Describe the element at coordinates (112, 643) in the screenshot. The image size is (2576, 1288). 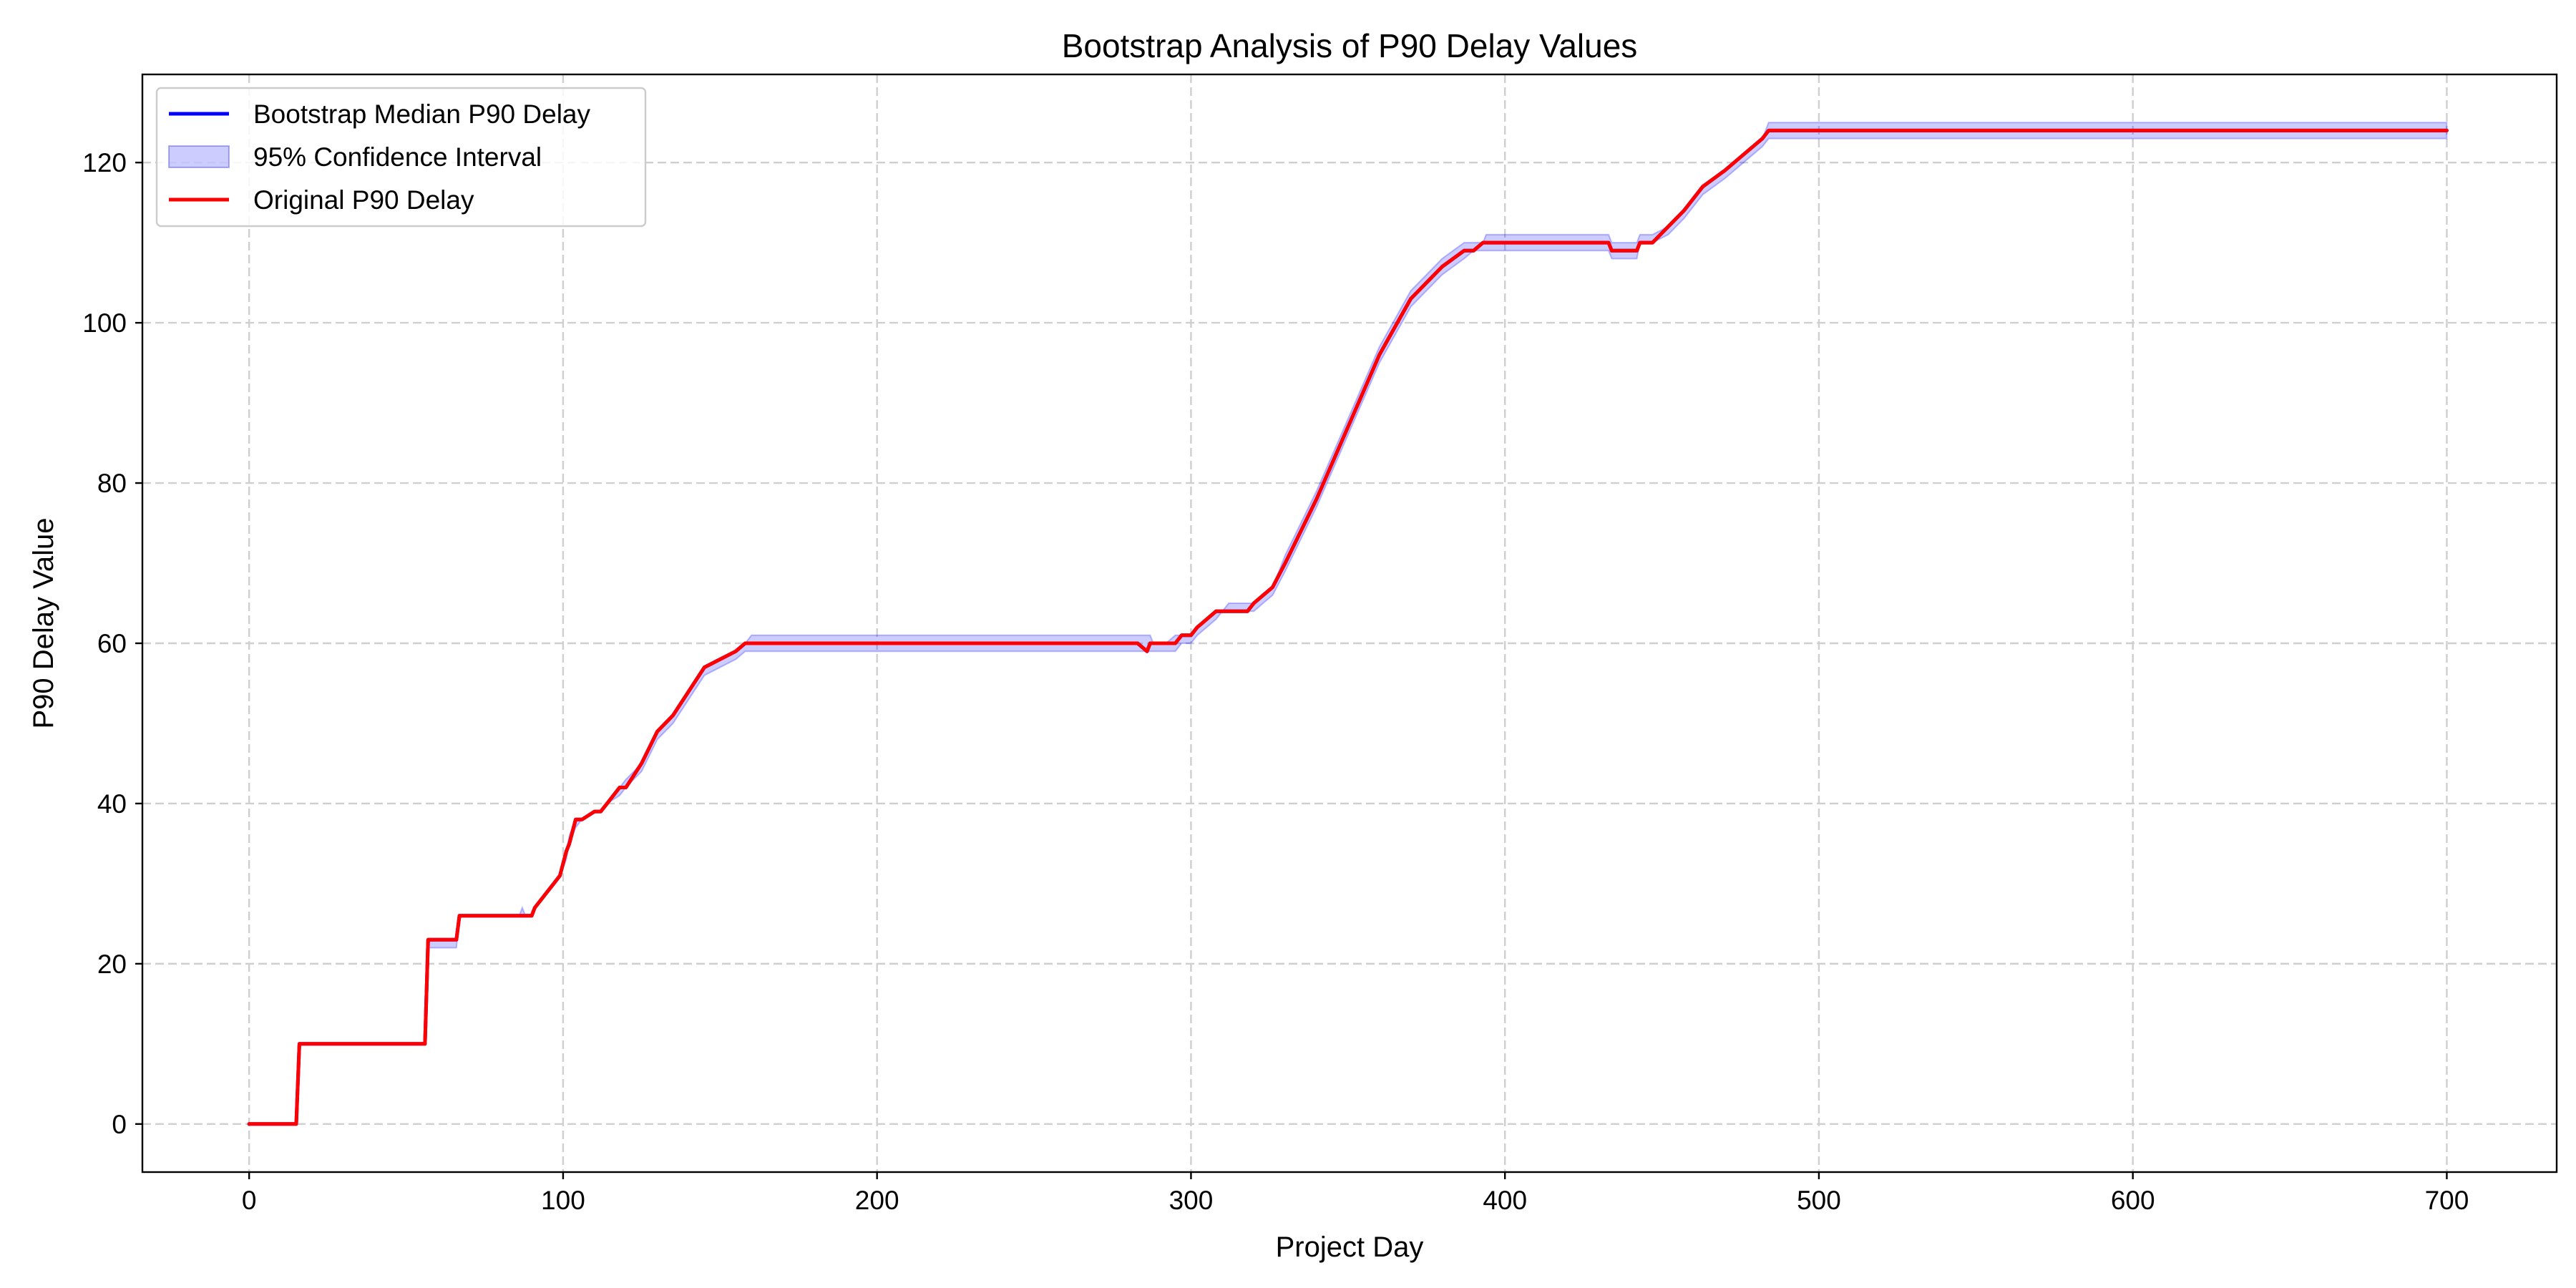
I see `y-tick-label: 60` at that location.